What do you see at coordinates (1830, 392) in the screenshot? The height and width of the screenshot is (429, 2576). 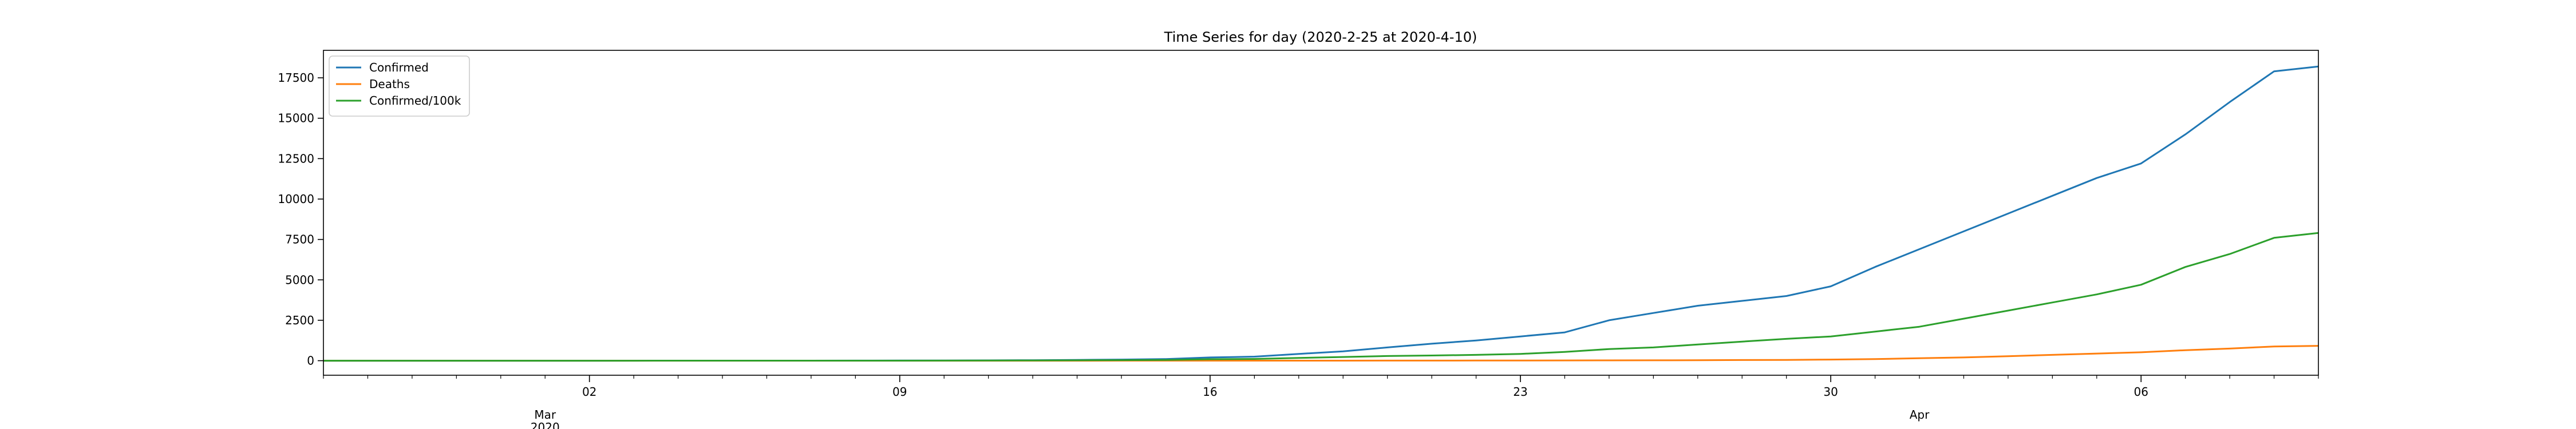 I see `x-tick-label: 30` at bounding box center [1830, 392].